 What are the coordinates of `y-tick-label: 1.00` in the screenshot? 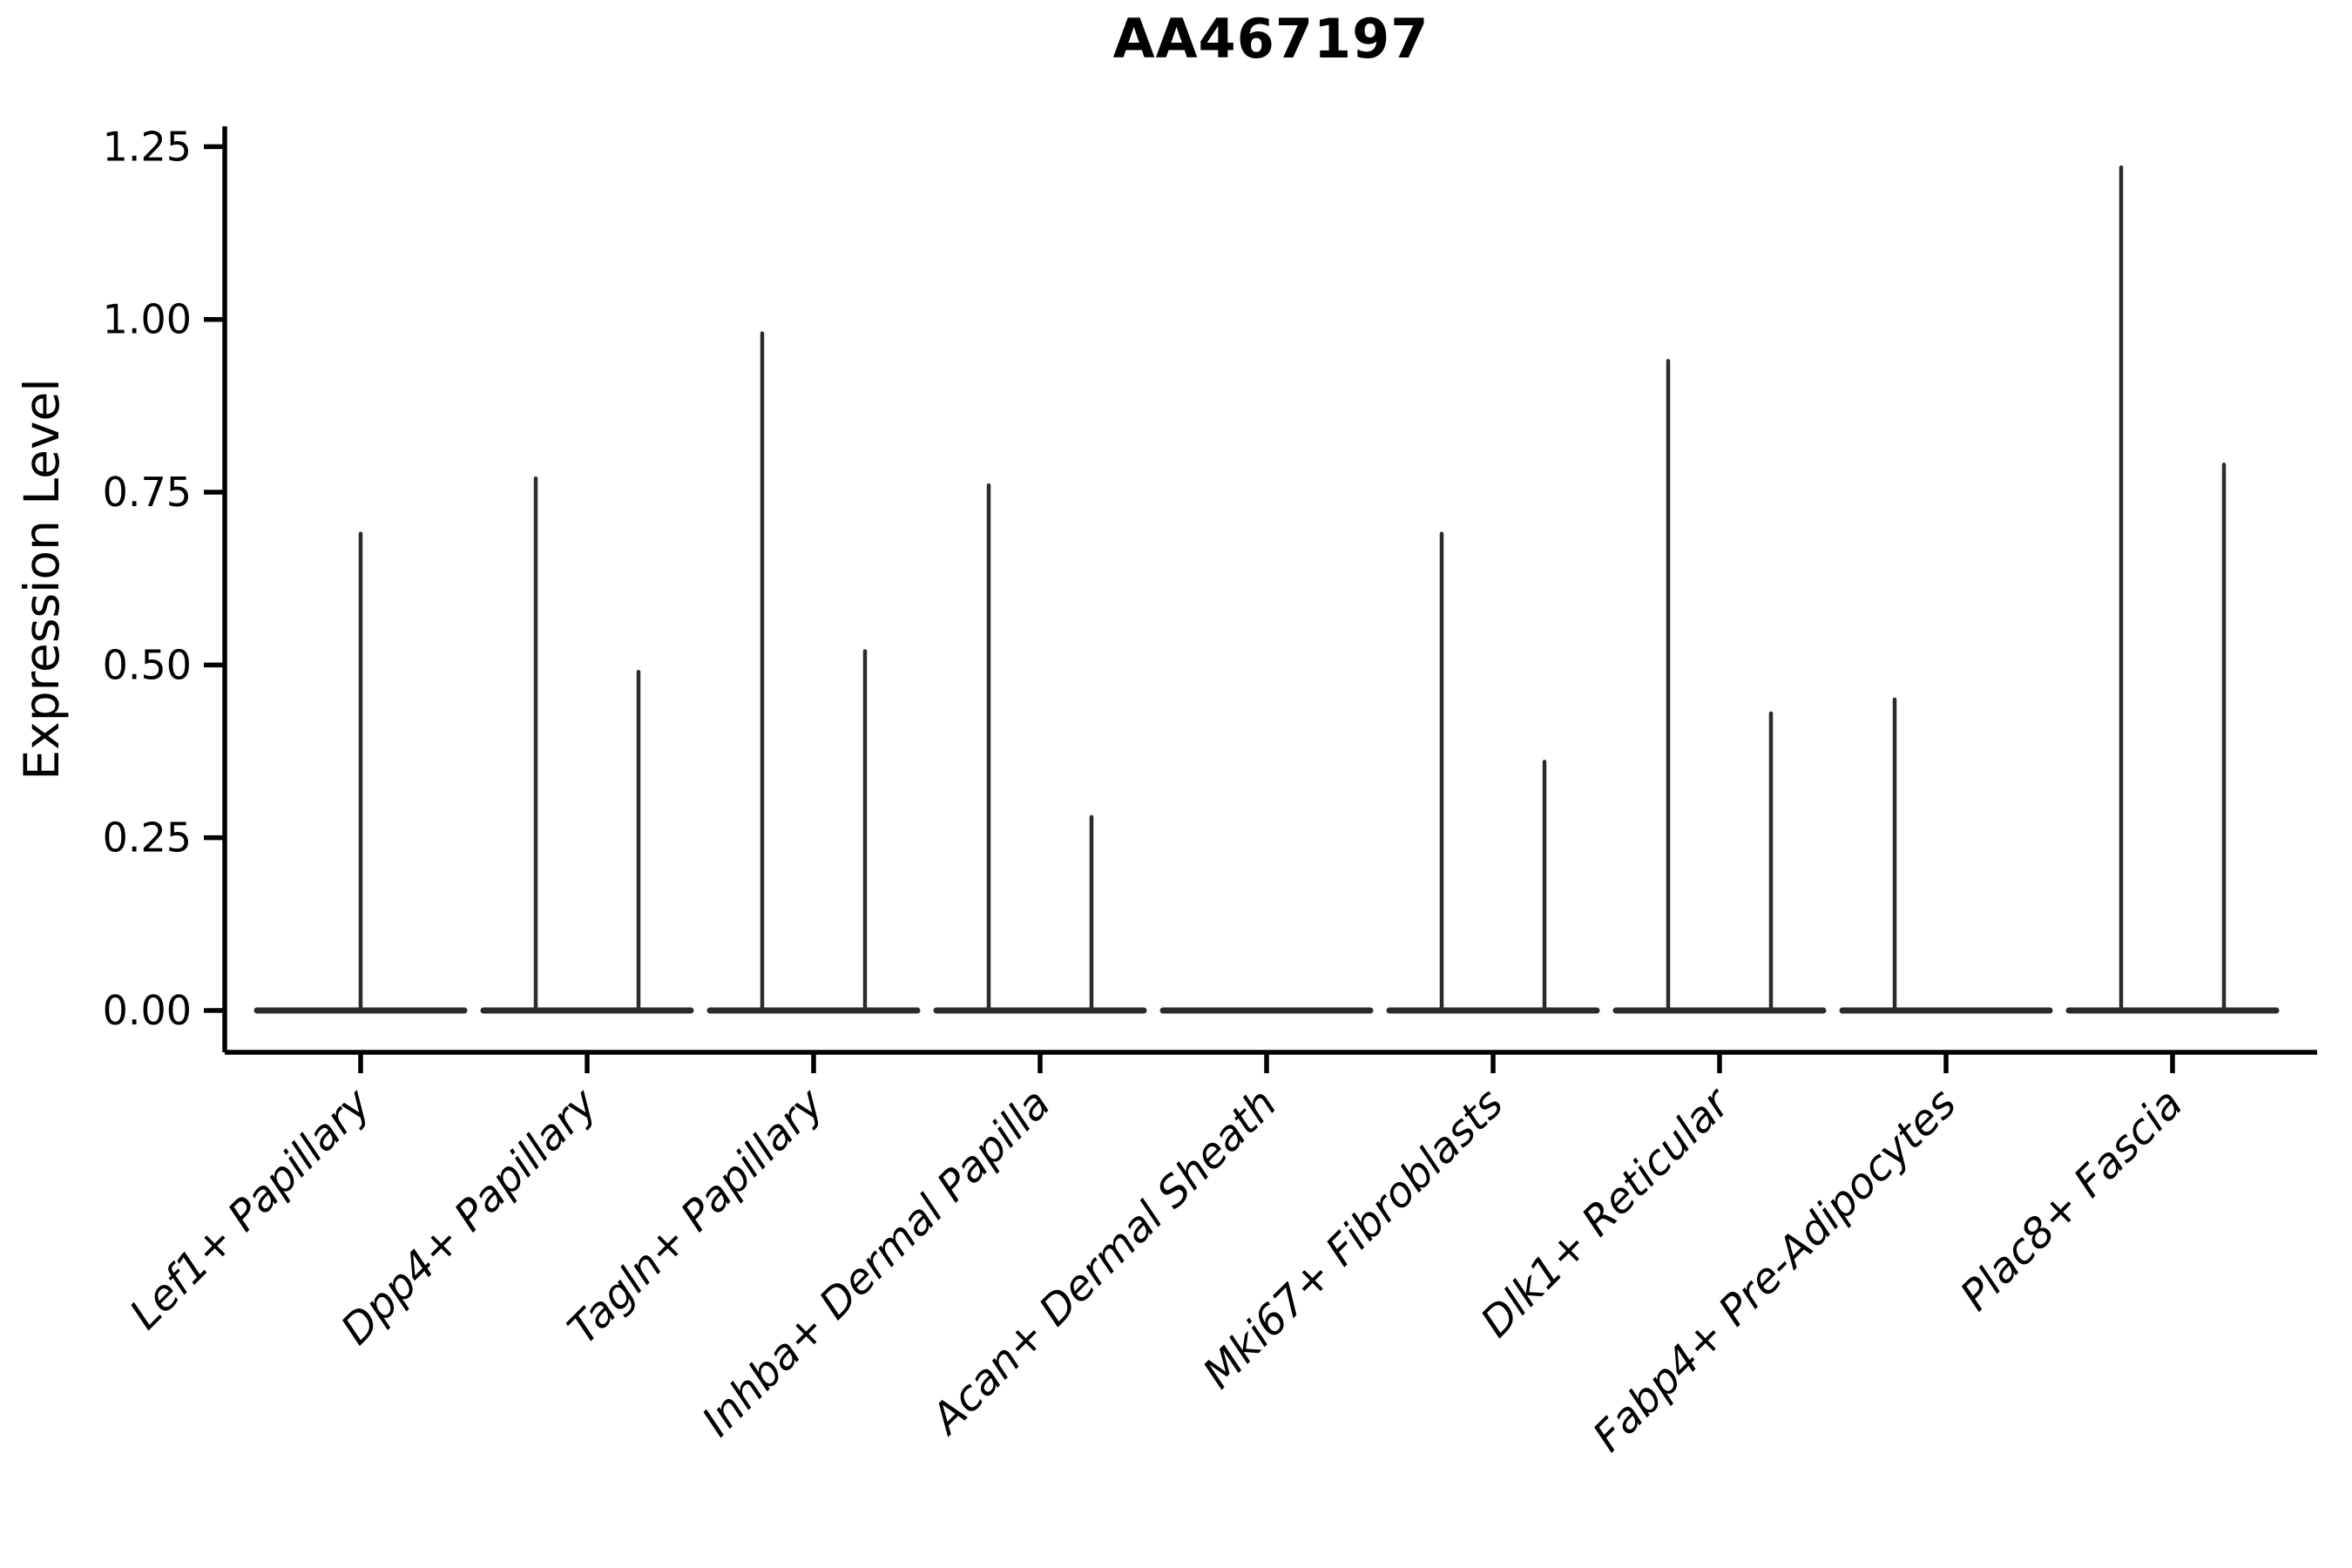 It's located at (147, 319).